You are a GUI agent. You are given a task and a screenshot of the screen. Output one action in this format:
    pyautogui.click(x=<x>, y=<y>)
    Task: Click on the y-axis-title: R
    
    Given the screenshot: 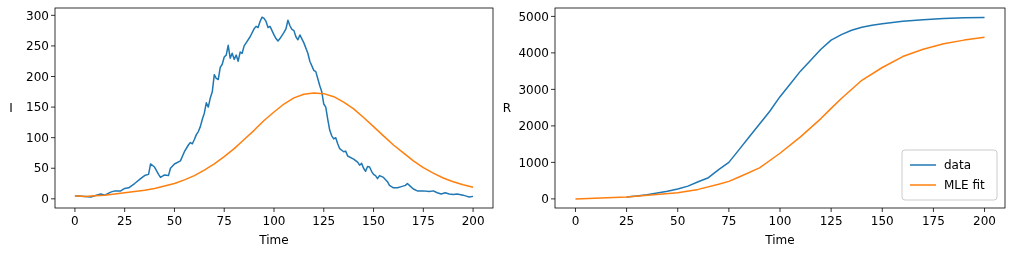 What is the action you would take?
    pyautogui.click(x=507, y=108)
    